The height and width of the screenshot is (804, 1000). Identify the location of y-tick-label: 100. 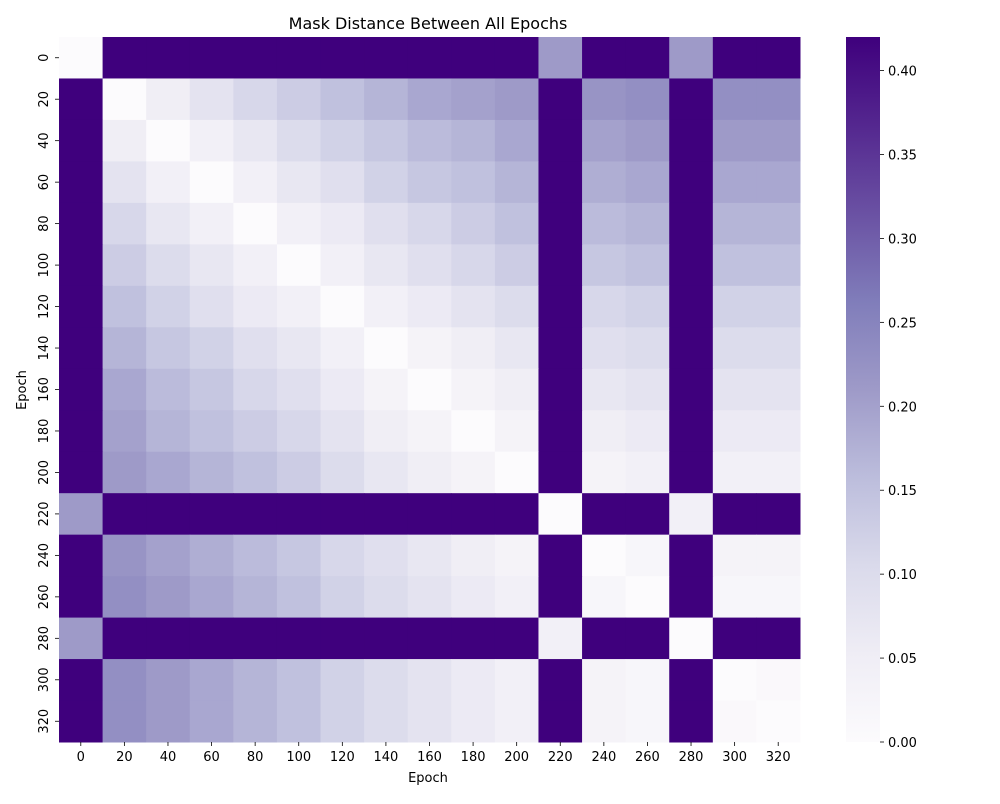
(44, 265).